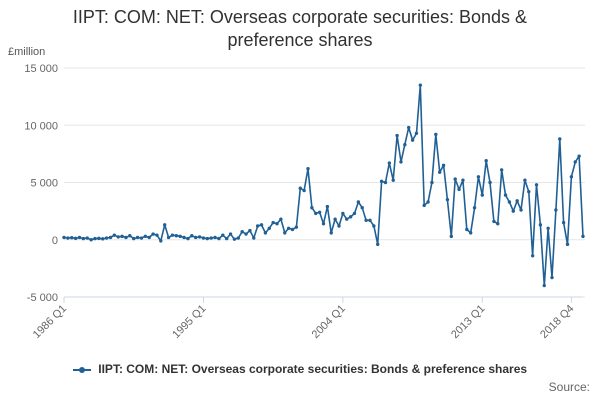  I want to click on y-tick-label: 10 000, so click(41, 126).